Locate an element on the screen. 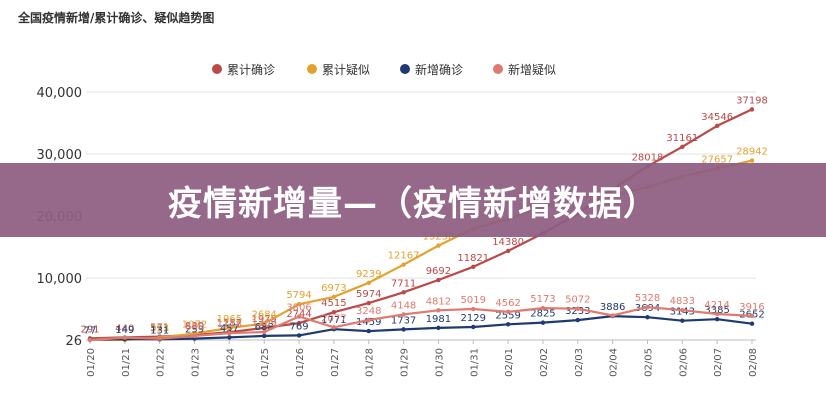  legend-label: 新增确诊 is located at coordinates (439, 69).